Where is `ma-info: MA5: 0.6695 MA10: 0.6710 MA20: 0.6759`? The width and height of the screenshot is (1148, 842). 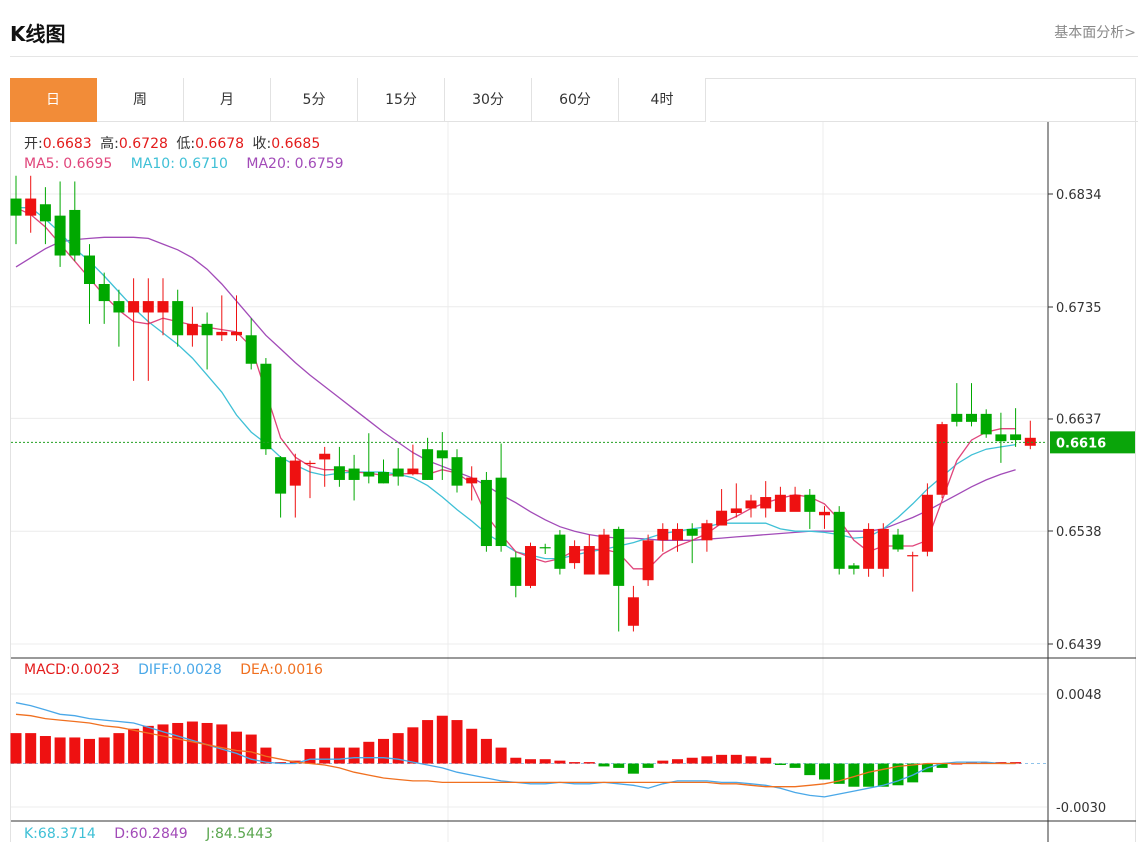 ma-info: MA5: 0.6695 MA10: 0.6710 MA20: 0.6759 is located at coordinates (186, 164).